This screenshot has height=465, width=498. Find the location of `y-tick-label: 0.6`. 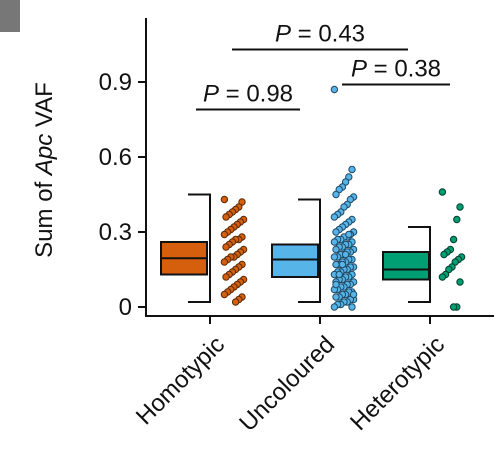

y-tick-label: 0.6 is located at coordinates (115, 157).